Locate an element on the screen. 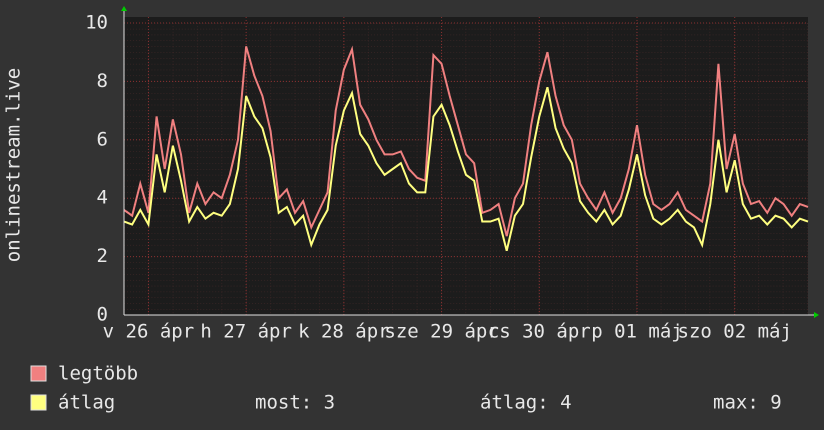  y-tick-label: 0 is located at coordinates (102, 315).